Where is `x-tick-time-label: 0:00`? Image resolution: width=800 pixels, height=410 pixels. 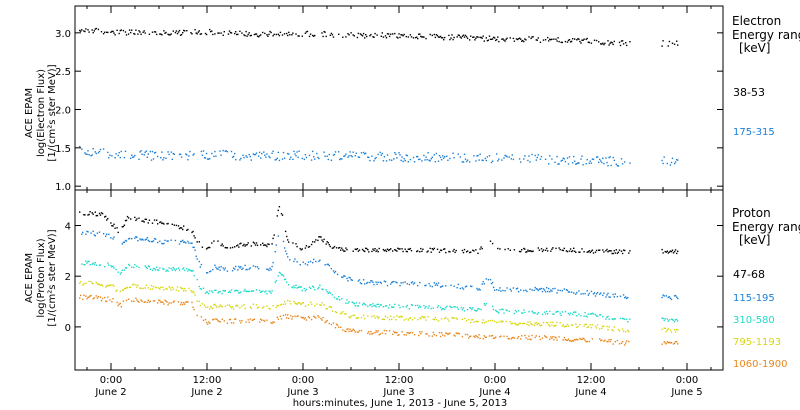
x-tick-time-label: 0:00 is located at coordinates (687, 380).